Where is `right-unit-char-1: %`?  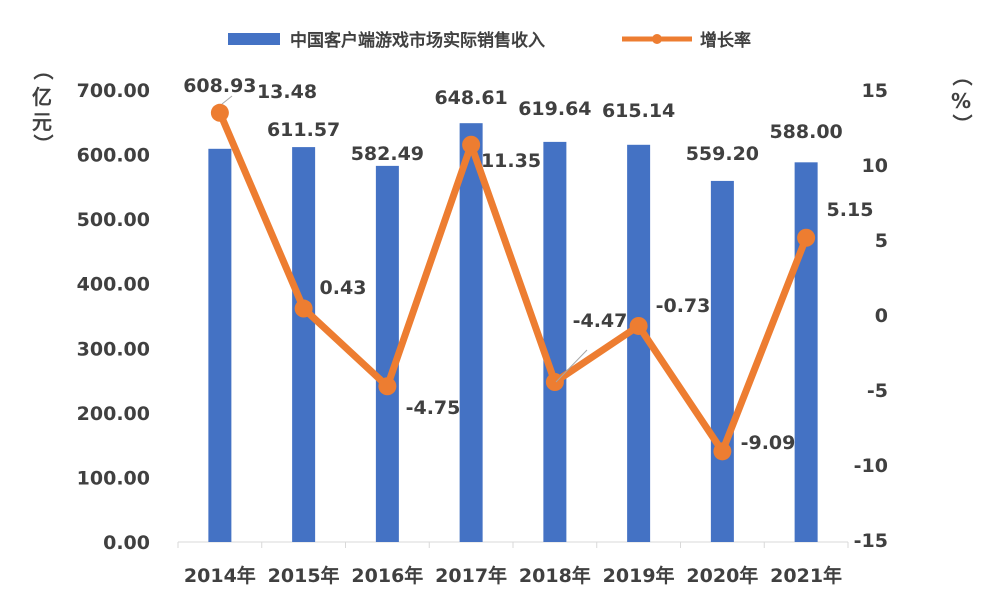
right-unit-char-1: % is located at coordinates (961, 101).